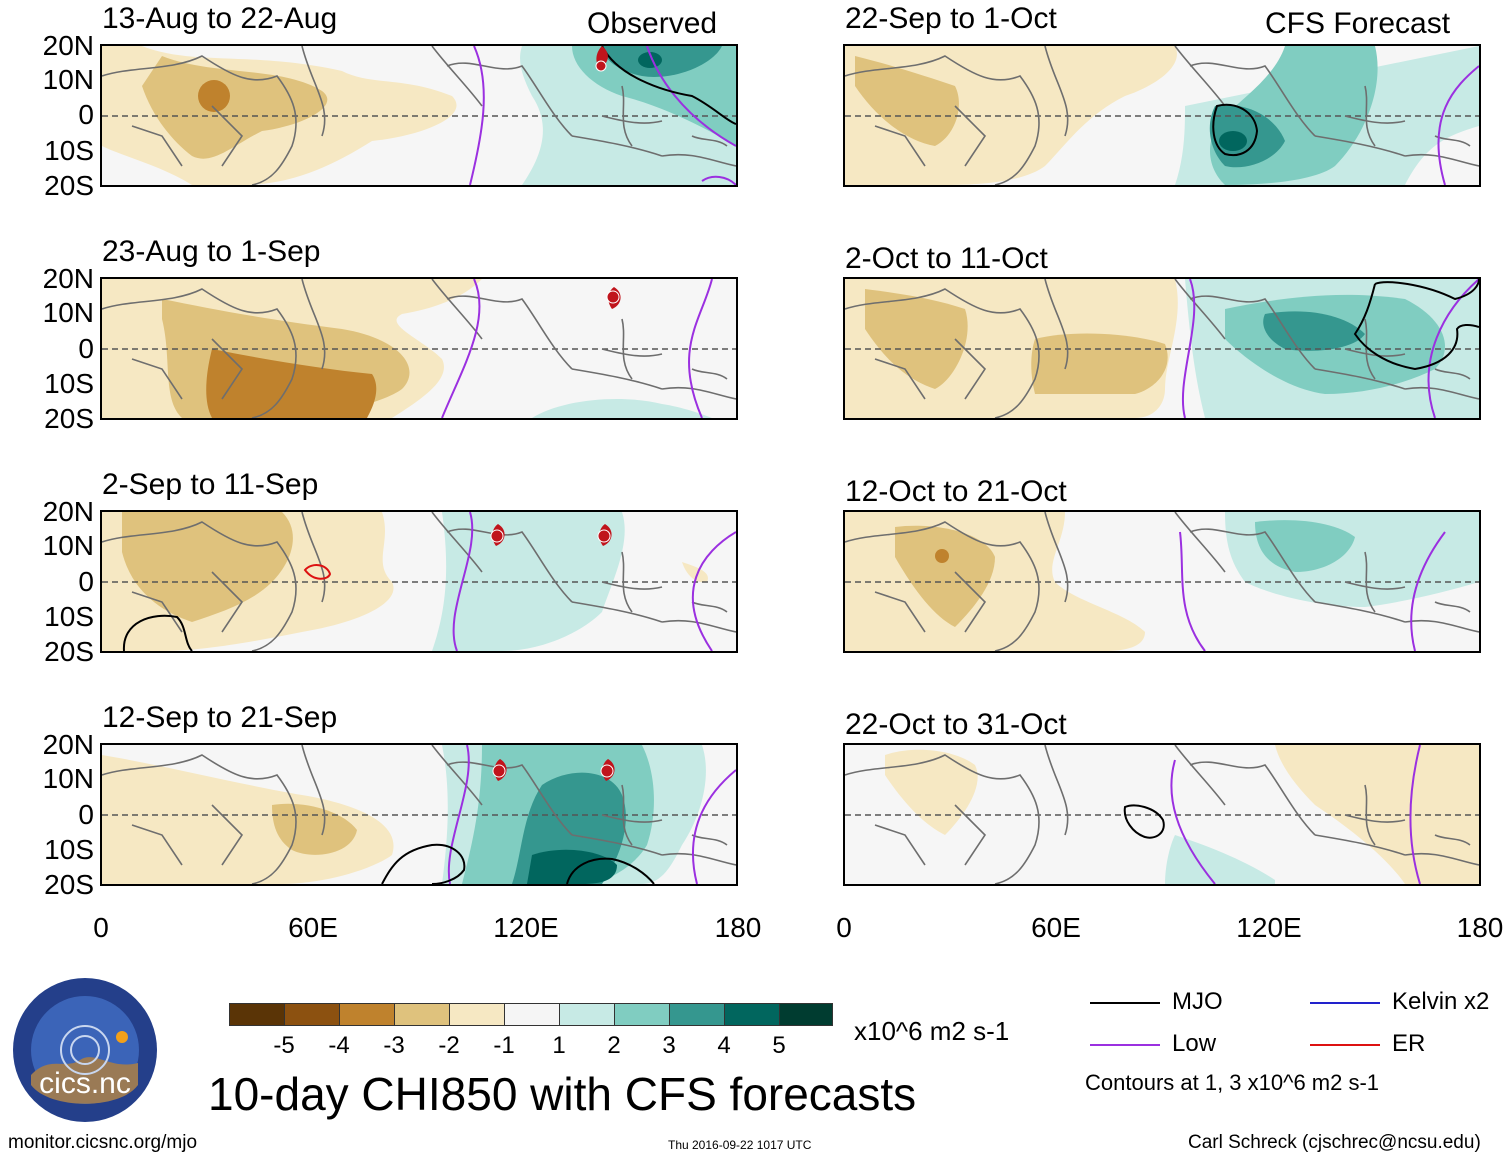 Image resolution: width=1510 pixels, height=1158 pixels. Describe the element at coordinates (1345, 1003) in the screenshot. I see `kelvin-line-icon` at that location.